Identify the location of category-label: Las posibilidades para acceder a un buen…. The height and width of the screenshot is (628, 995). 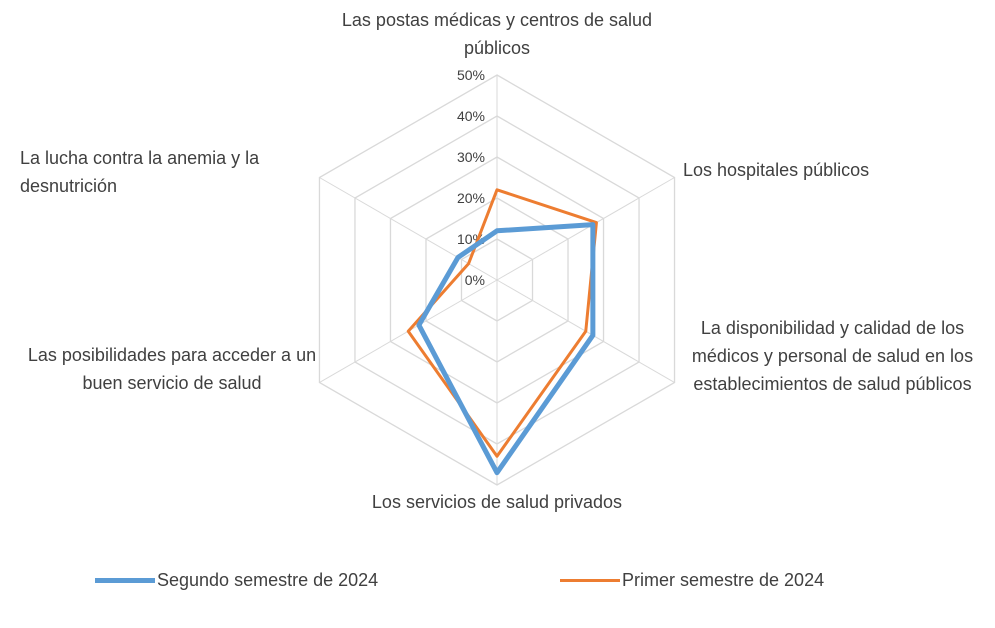
(172, 369).